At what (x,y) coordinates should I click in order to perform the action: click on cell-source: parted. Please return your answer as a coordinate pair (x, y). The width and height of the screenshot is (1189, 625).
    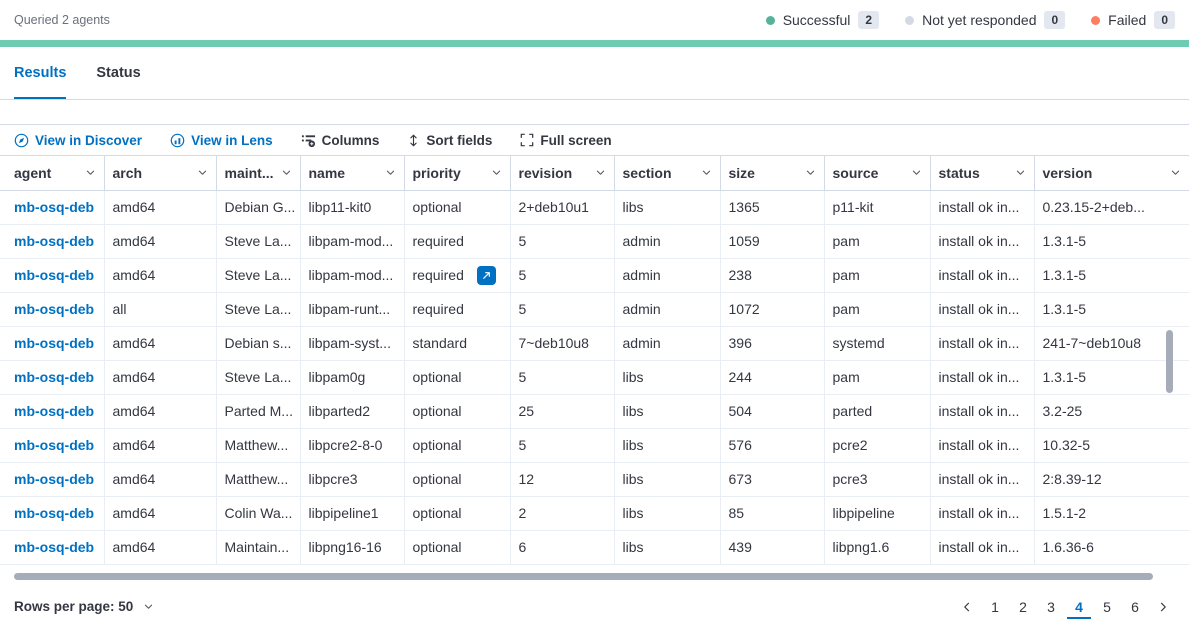
    Looking at the image, I should click on (877, 411).